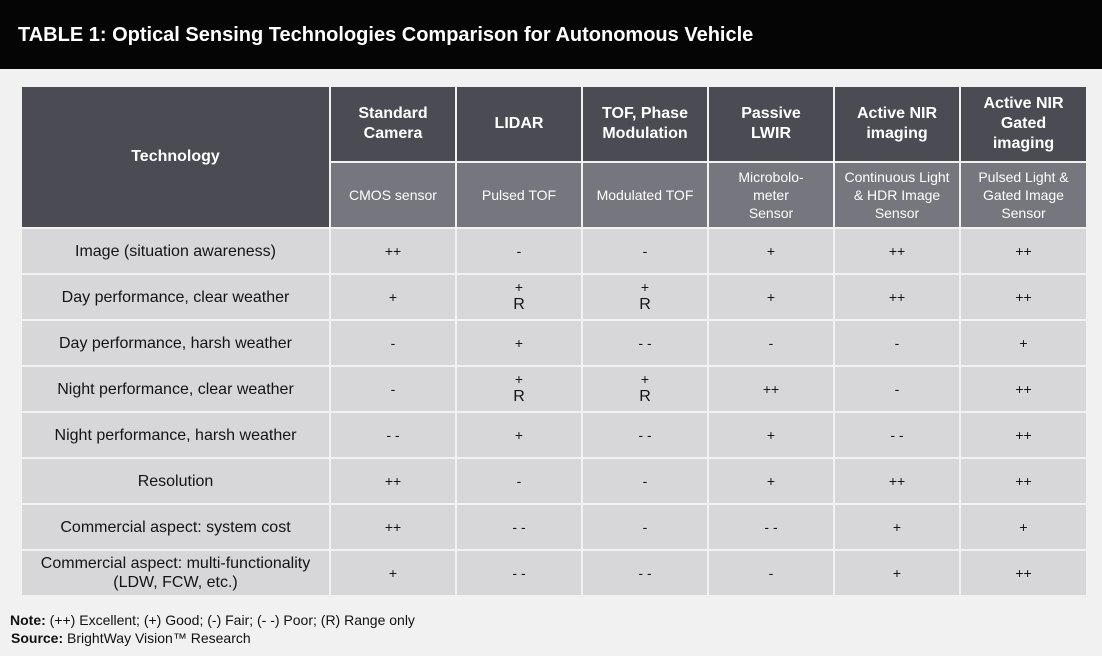  I want to click on table-row: Day performance, harsh weather - + - - - - +, so click(554, 343).